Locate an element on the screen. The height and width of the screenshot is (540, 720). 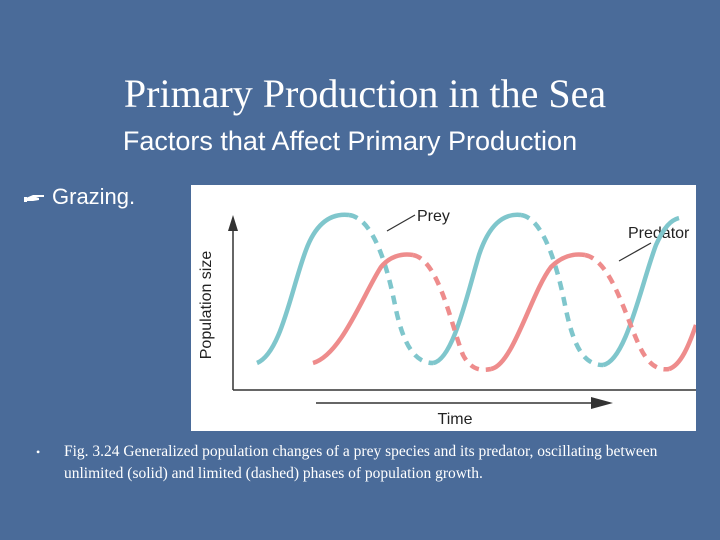
prey-leader-line is located at coordinates (401, 223).